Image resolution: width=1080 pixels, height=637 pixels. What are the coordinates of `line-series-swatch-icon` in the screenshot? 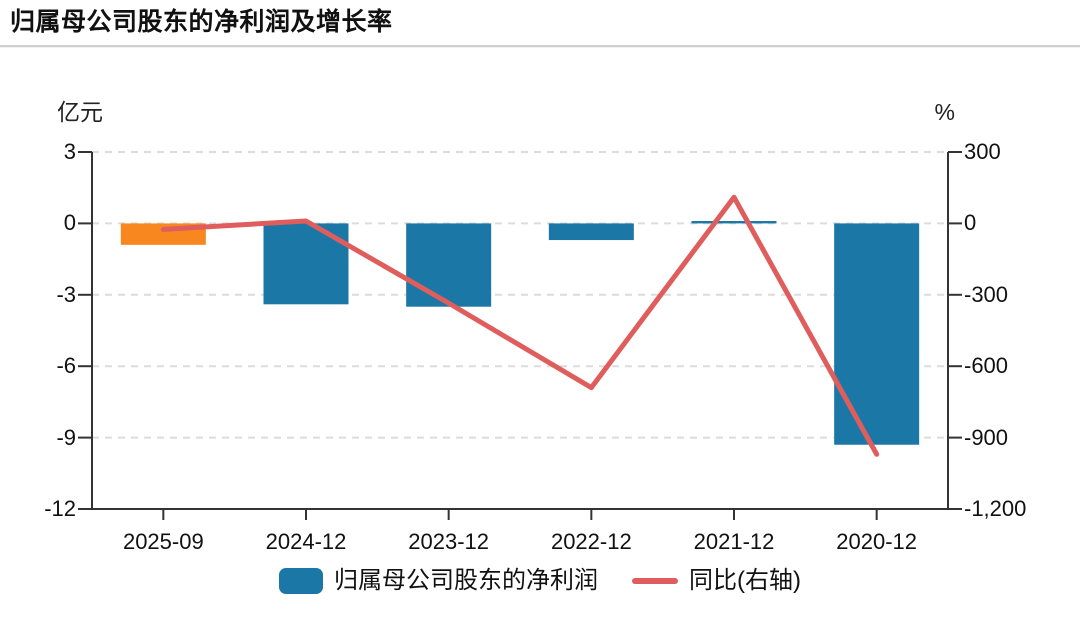 It's located at (655, 581).